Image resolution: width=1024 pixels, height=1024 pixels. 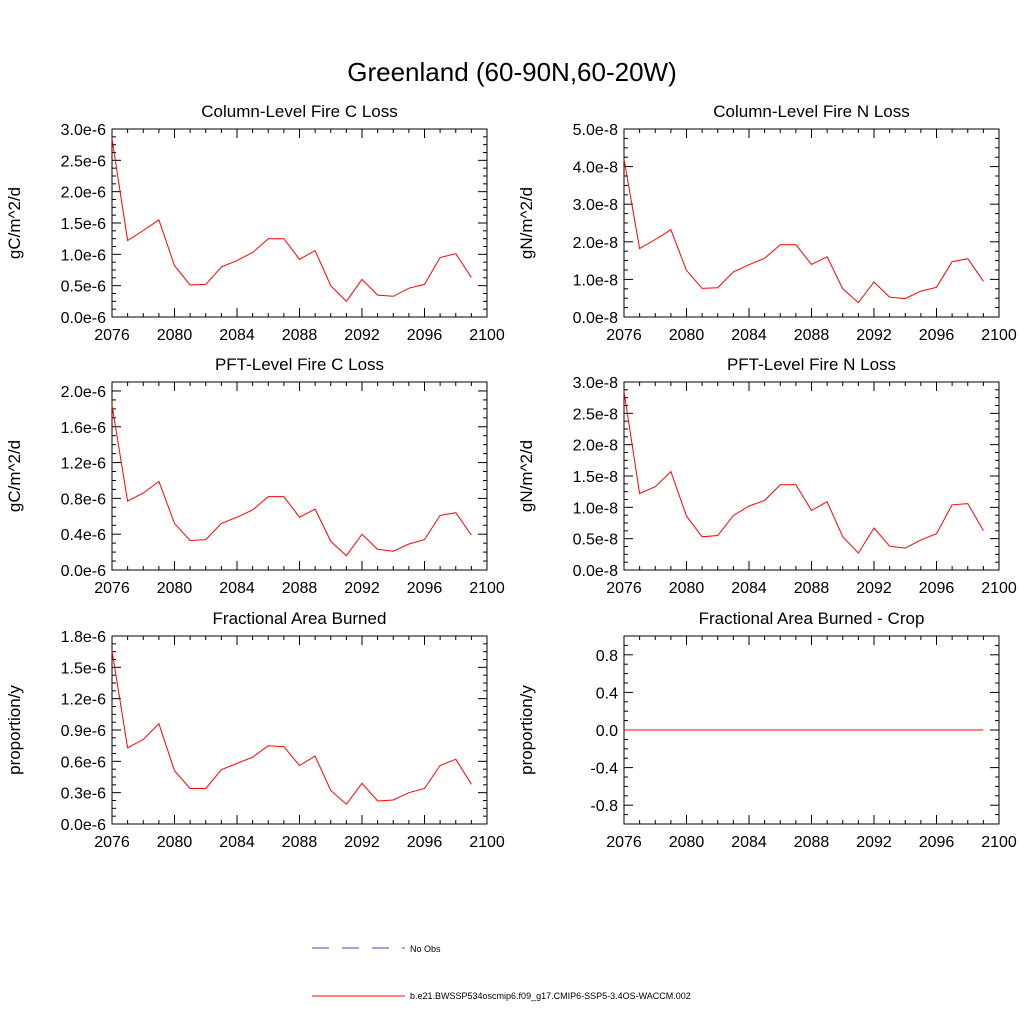 What do you see at coordinates (604, 769) in the screenshot?
I see `y-tick-label: -0.4` at bounding box center [604, 769].